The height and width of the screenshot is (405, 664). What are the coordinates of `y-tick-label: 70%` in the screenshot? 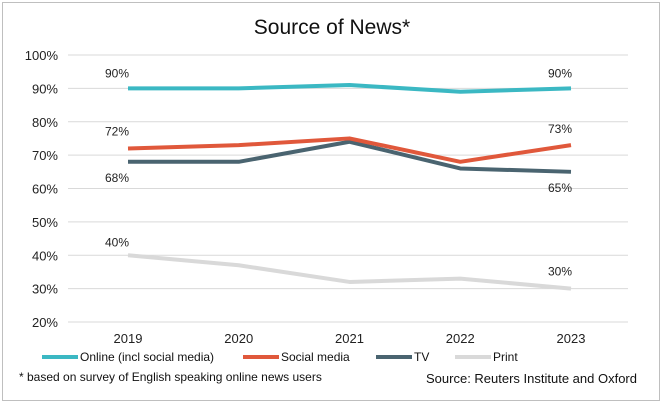 It's located at (45, 155).